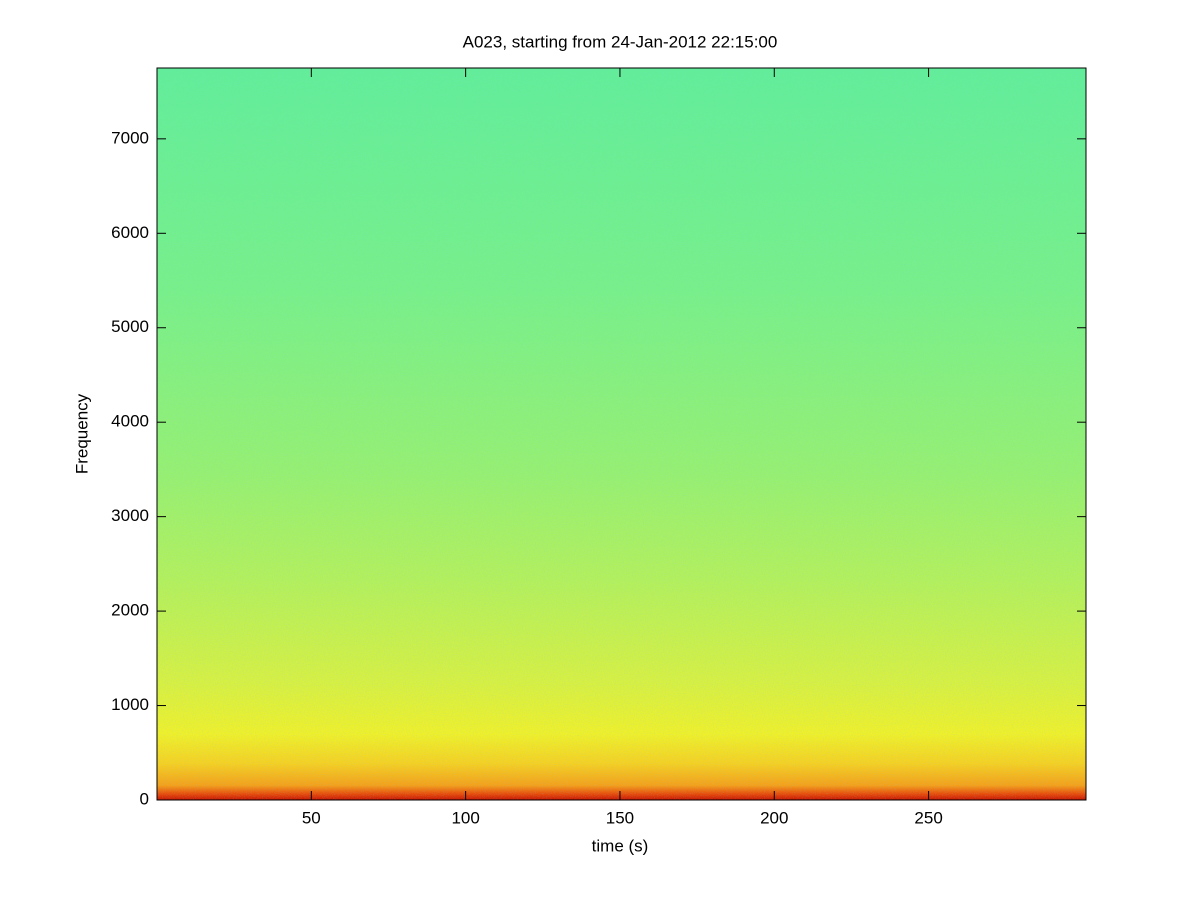 The width and height of the screenshot is (1200, 900). Describe the element at coordinates (774, 817) in the screenshot. I see `x-tick-label: 200` at that location.